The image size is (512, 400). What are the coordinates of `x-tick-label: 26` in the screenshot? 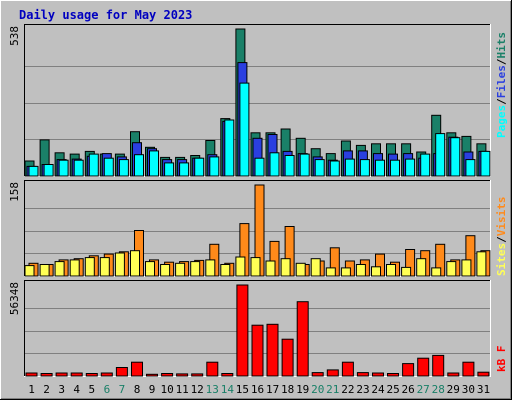 It's located at (407, 389).